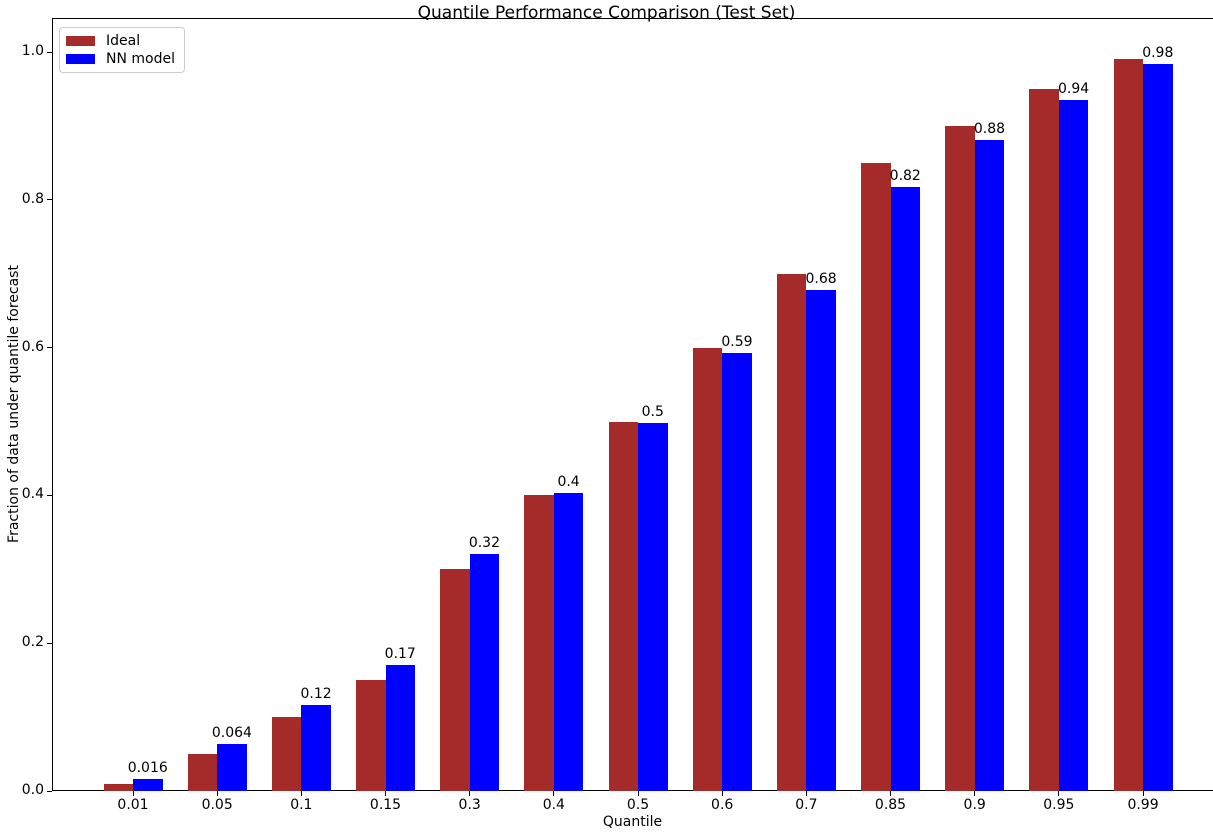 The width and height of the screenshot is (1213, 835). I want to click on x-tick-label: 0.1, so click(301, 805).